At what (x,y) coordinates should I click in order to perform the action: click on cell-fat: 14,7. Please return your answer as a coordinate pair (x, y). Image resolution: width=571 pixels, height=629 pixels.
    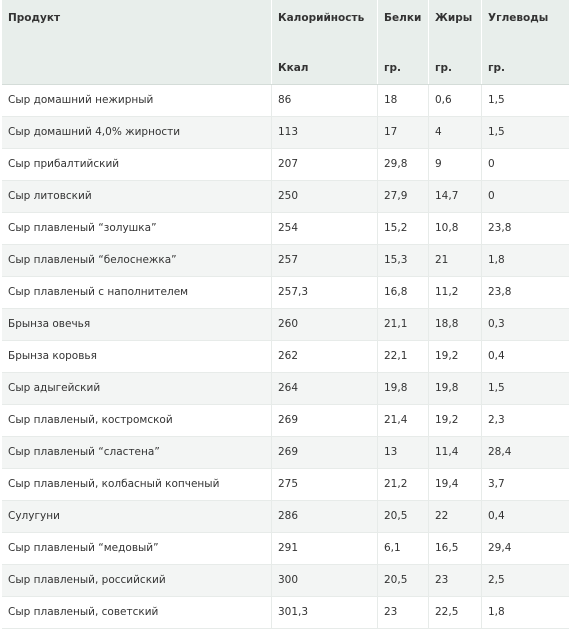
    Looking at the image, I should click on (454, 196).